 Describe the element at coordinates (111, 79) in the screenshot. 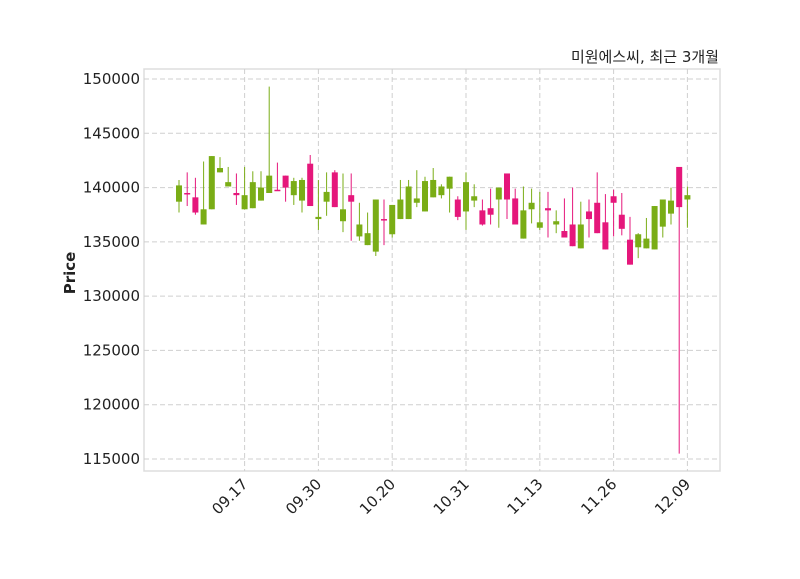

I see `y-tick-label: 150000` at that location.